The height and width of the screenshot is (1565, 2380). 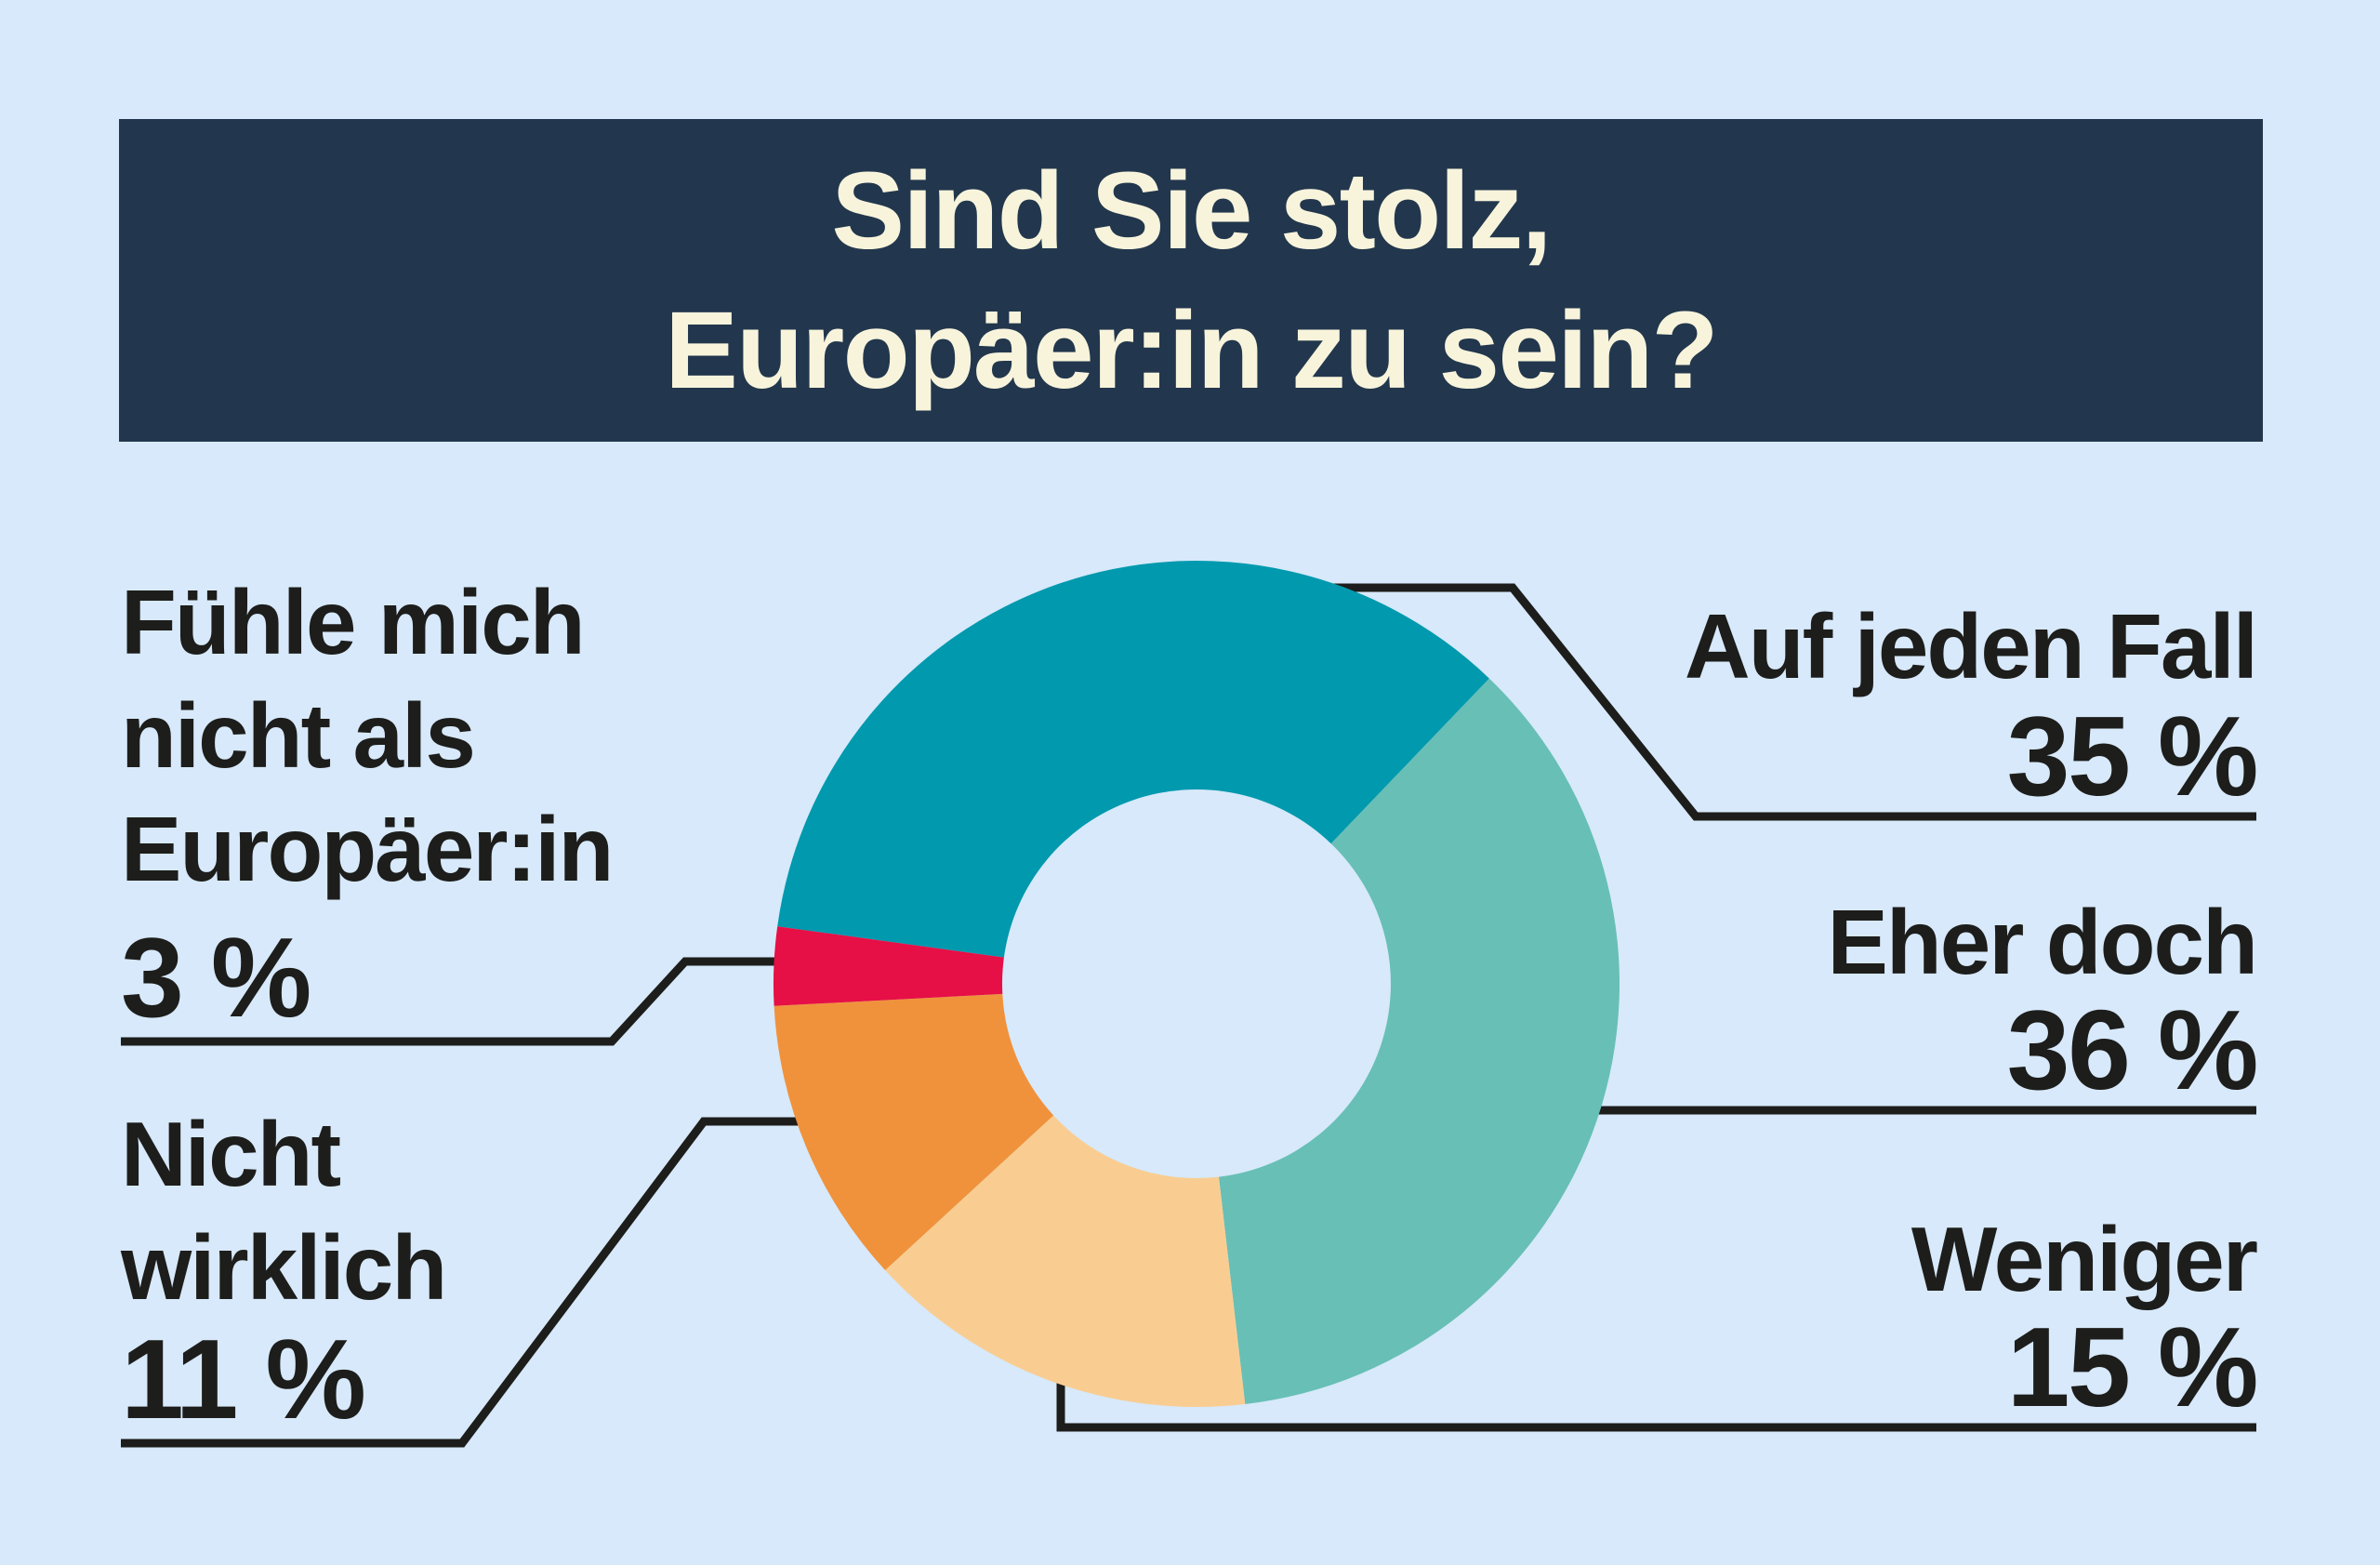 I want to click on leader-fuehle-mich, so click(x=455, y=1001).